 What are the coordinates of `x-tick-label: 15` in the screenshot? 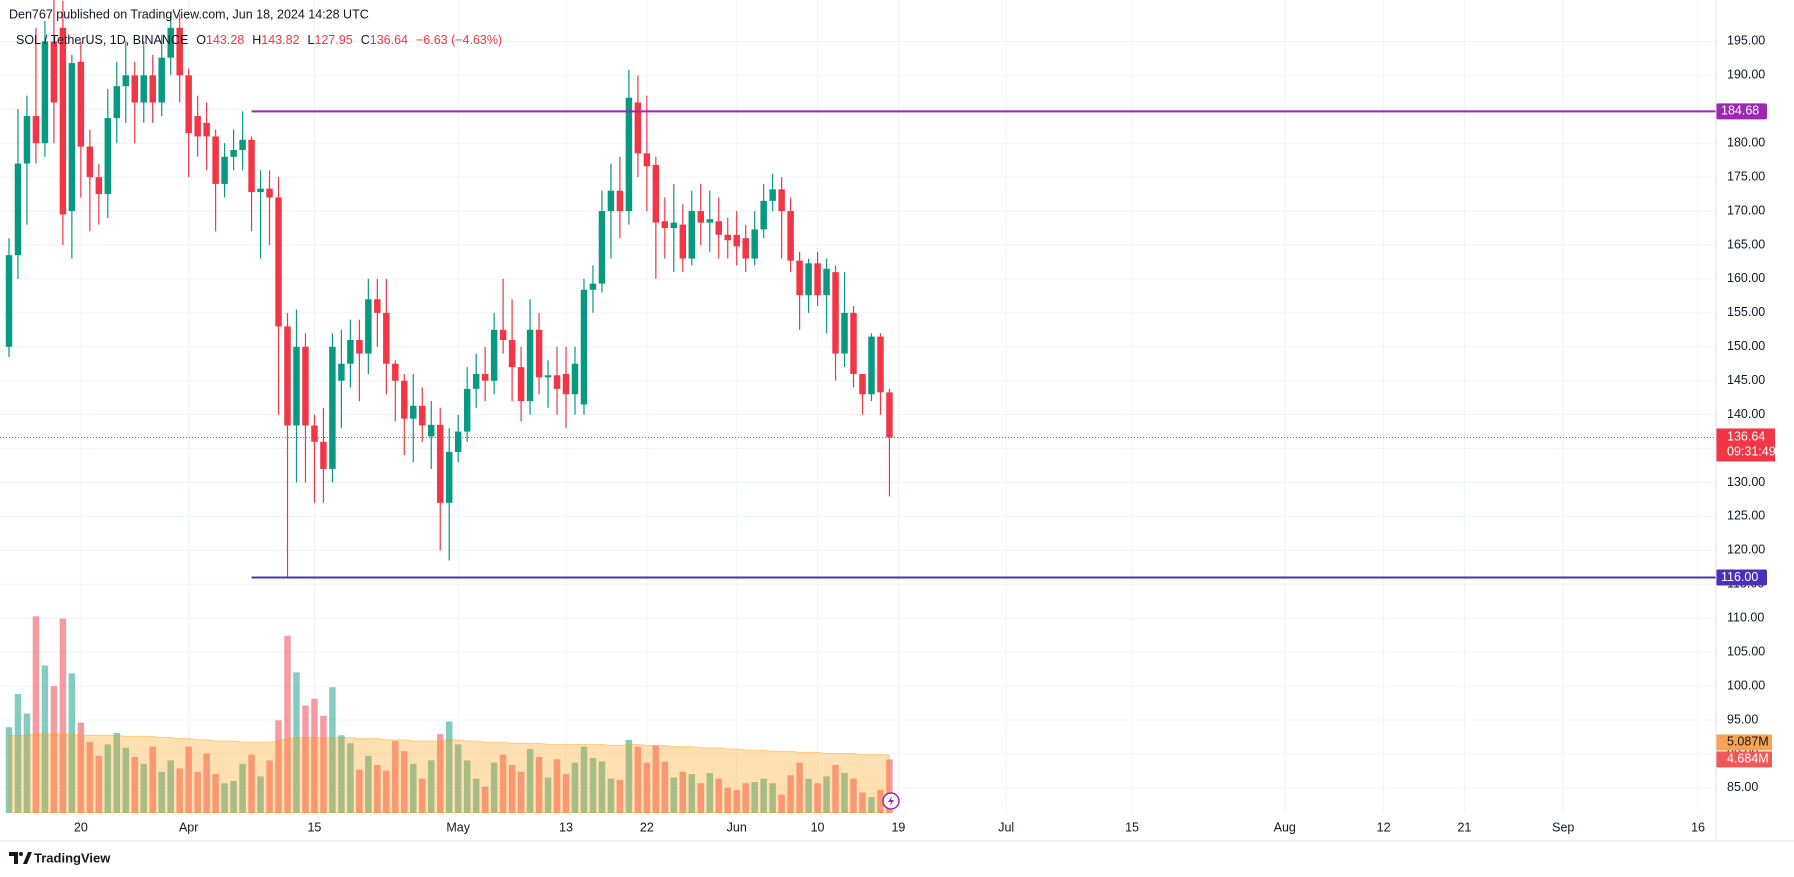 It's located at (1132, 827).